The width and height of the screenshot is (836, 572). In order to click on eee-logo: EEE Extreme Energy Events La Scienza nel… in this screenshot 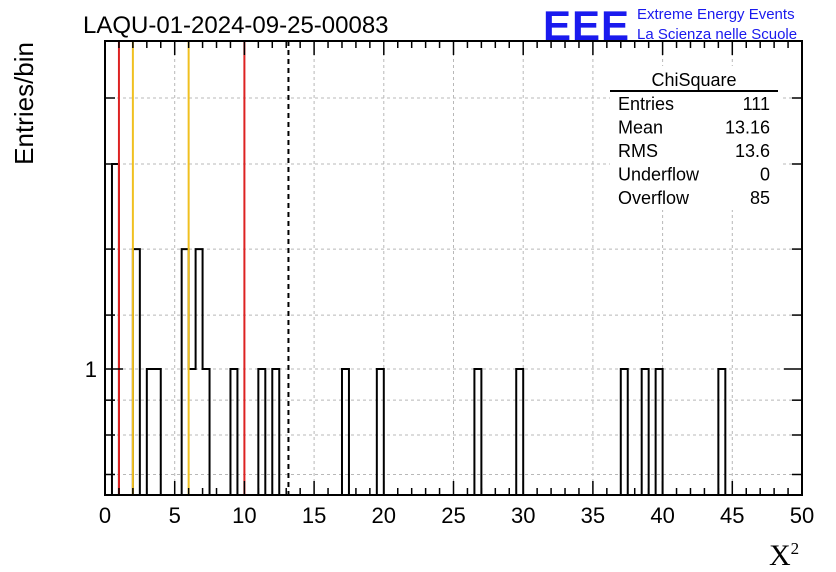, I will do `click(670, 25)`.